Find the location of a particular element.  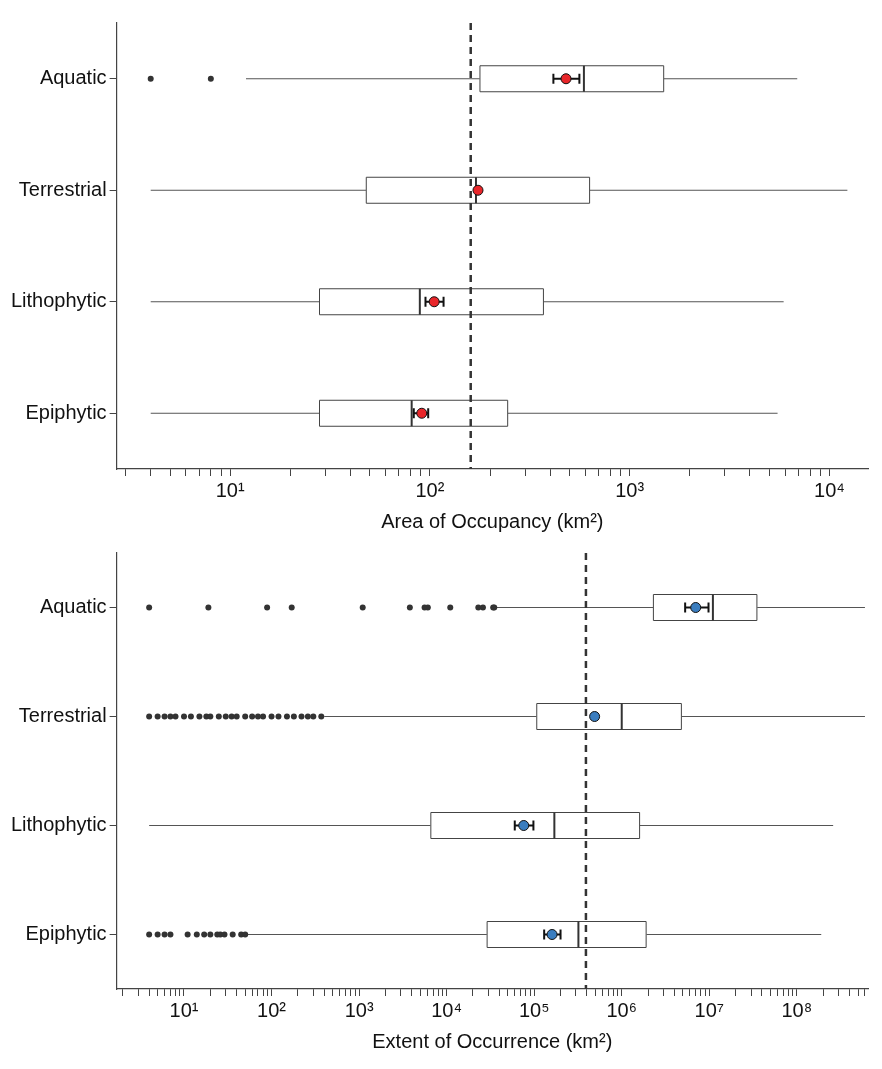

x-tick-label: 10⁶ is located at coordinates (621, 1009).